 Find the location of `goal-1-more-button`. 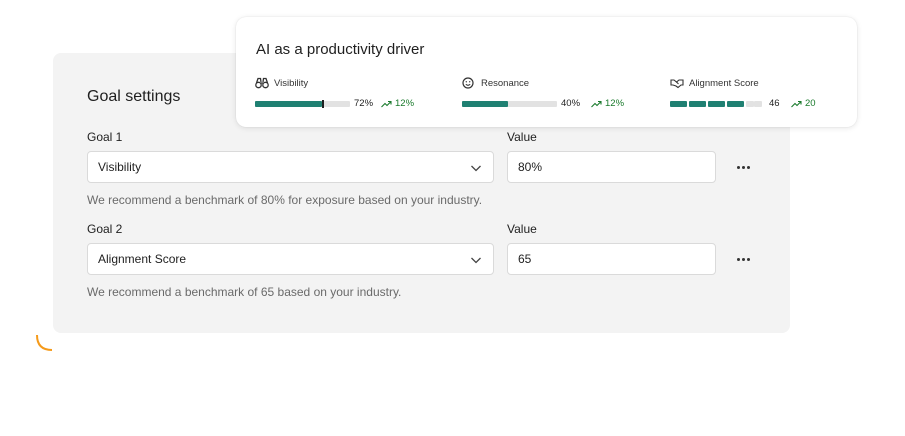

goal-1-more-button is located at coordinates (743, 167).